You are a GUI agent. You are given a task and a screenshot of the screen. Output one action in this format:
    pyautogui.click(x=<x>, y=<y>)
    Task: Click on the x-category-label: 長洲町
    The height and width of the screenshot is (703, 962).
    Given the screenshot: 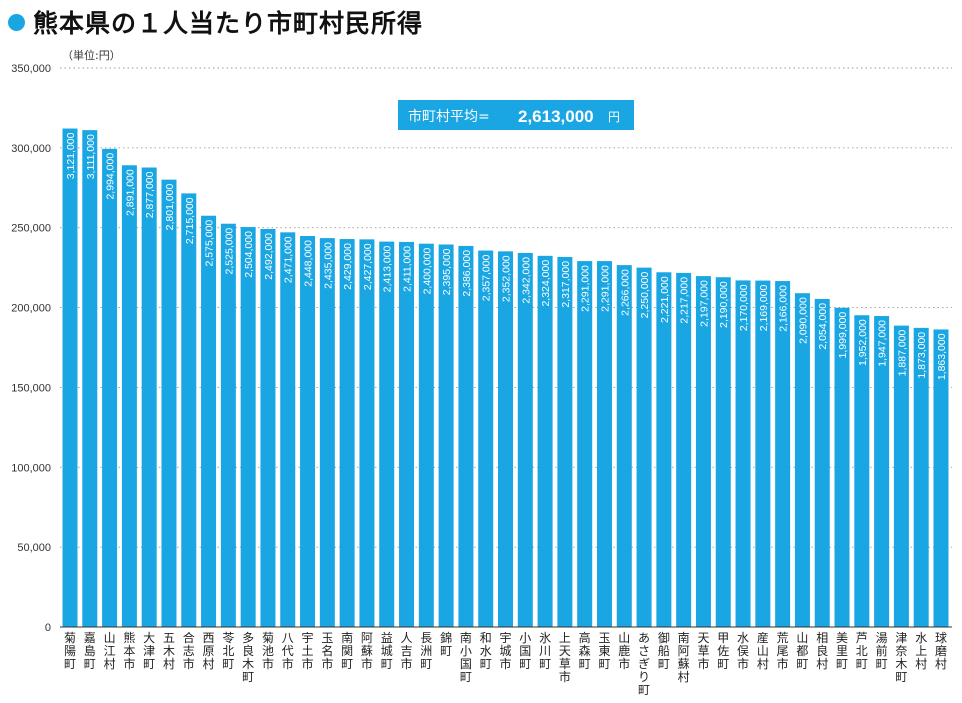 What is the action you would take?
    pyautogui.click(x=426, y=651)
    